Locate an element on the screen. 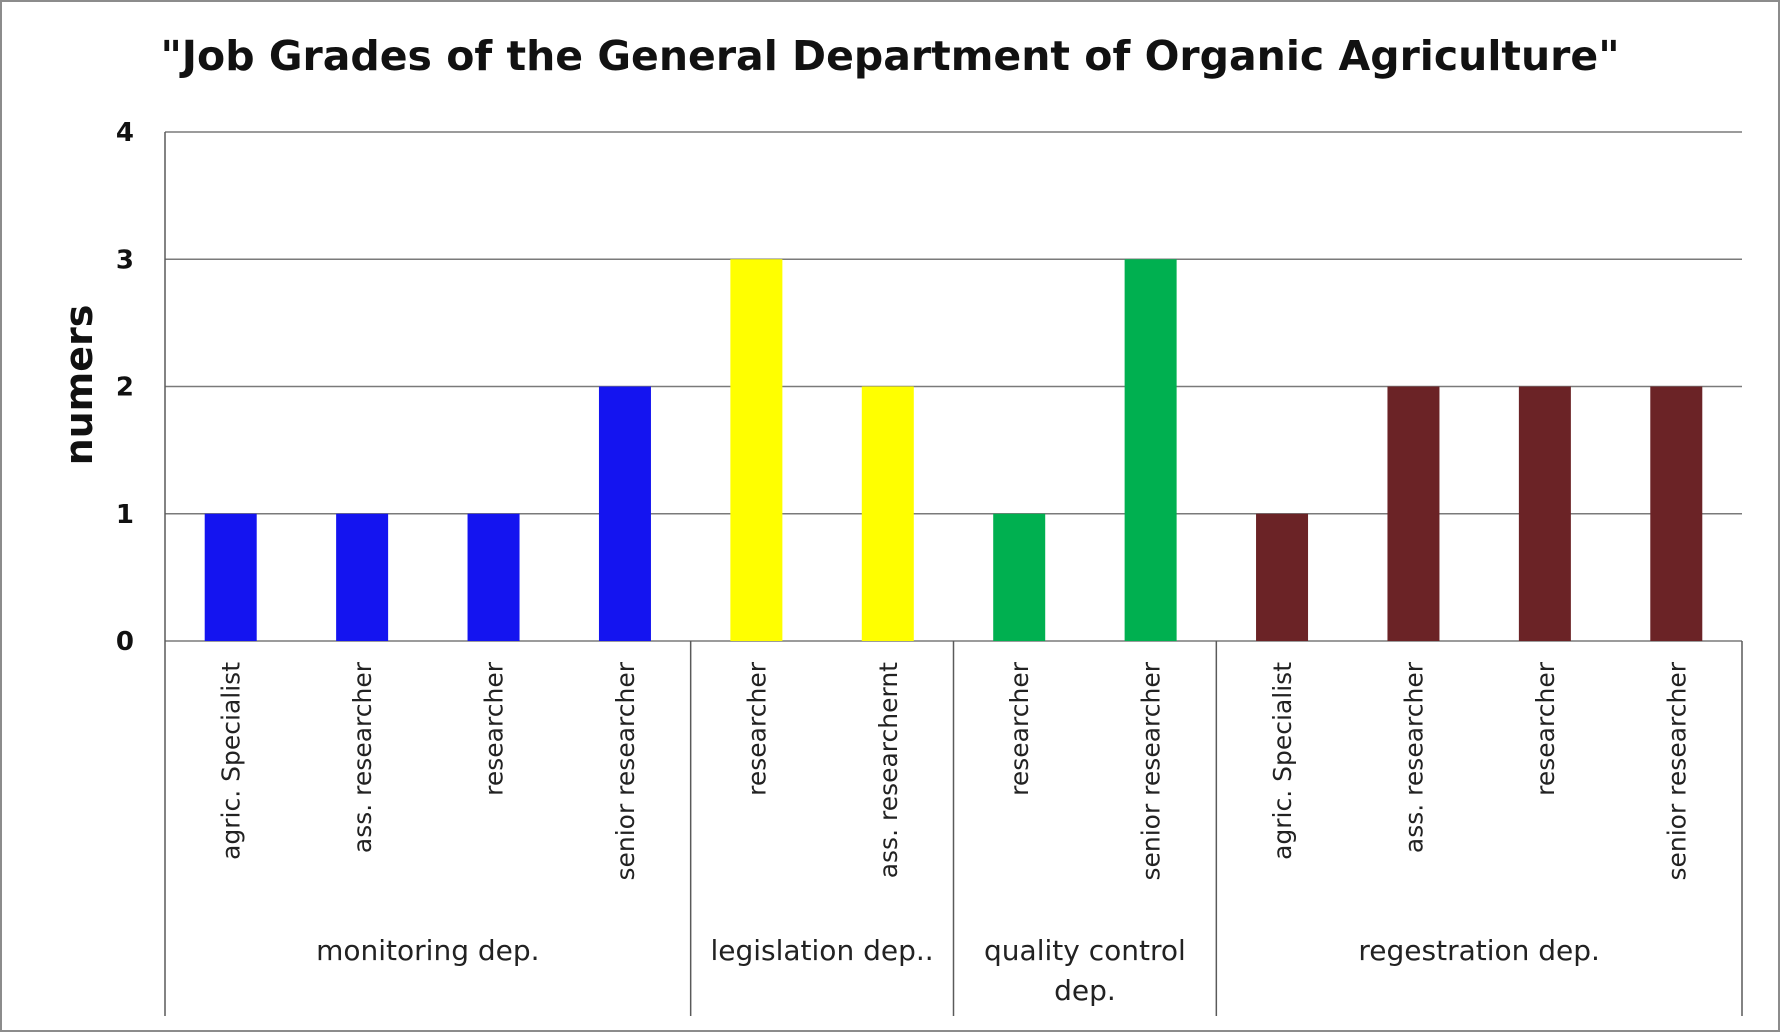  y-tick-labels: 0 1 2 3 4 is located at coordinates (125, 387).